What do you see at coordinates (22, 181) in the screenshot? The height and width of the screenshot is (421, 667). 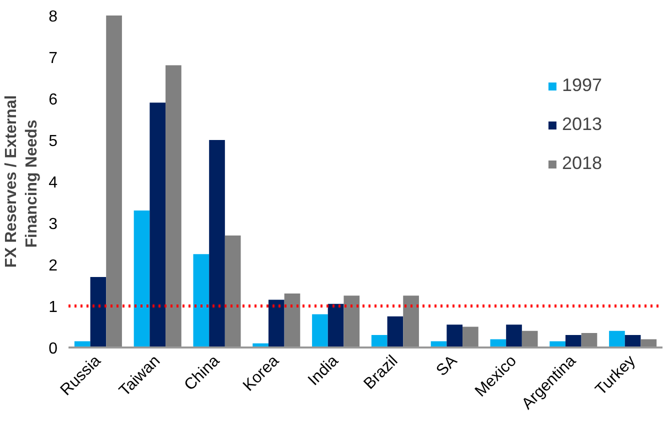 I see `y-axis-title: FX Reserves / External Financing Needs` at bounding box center [22, 181].